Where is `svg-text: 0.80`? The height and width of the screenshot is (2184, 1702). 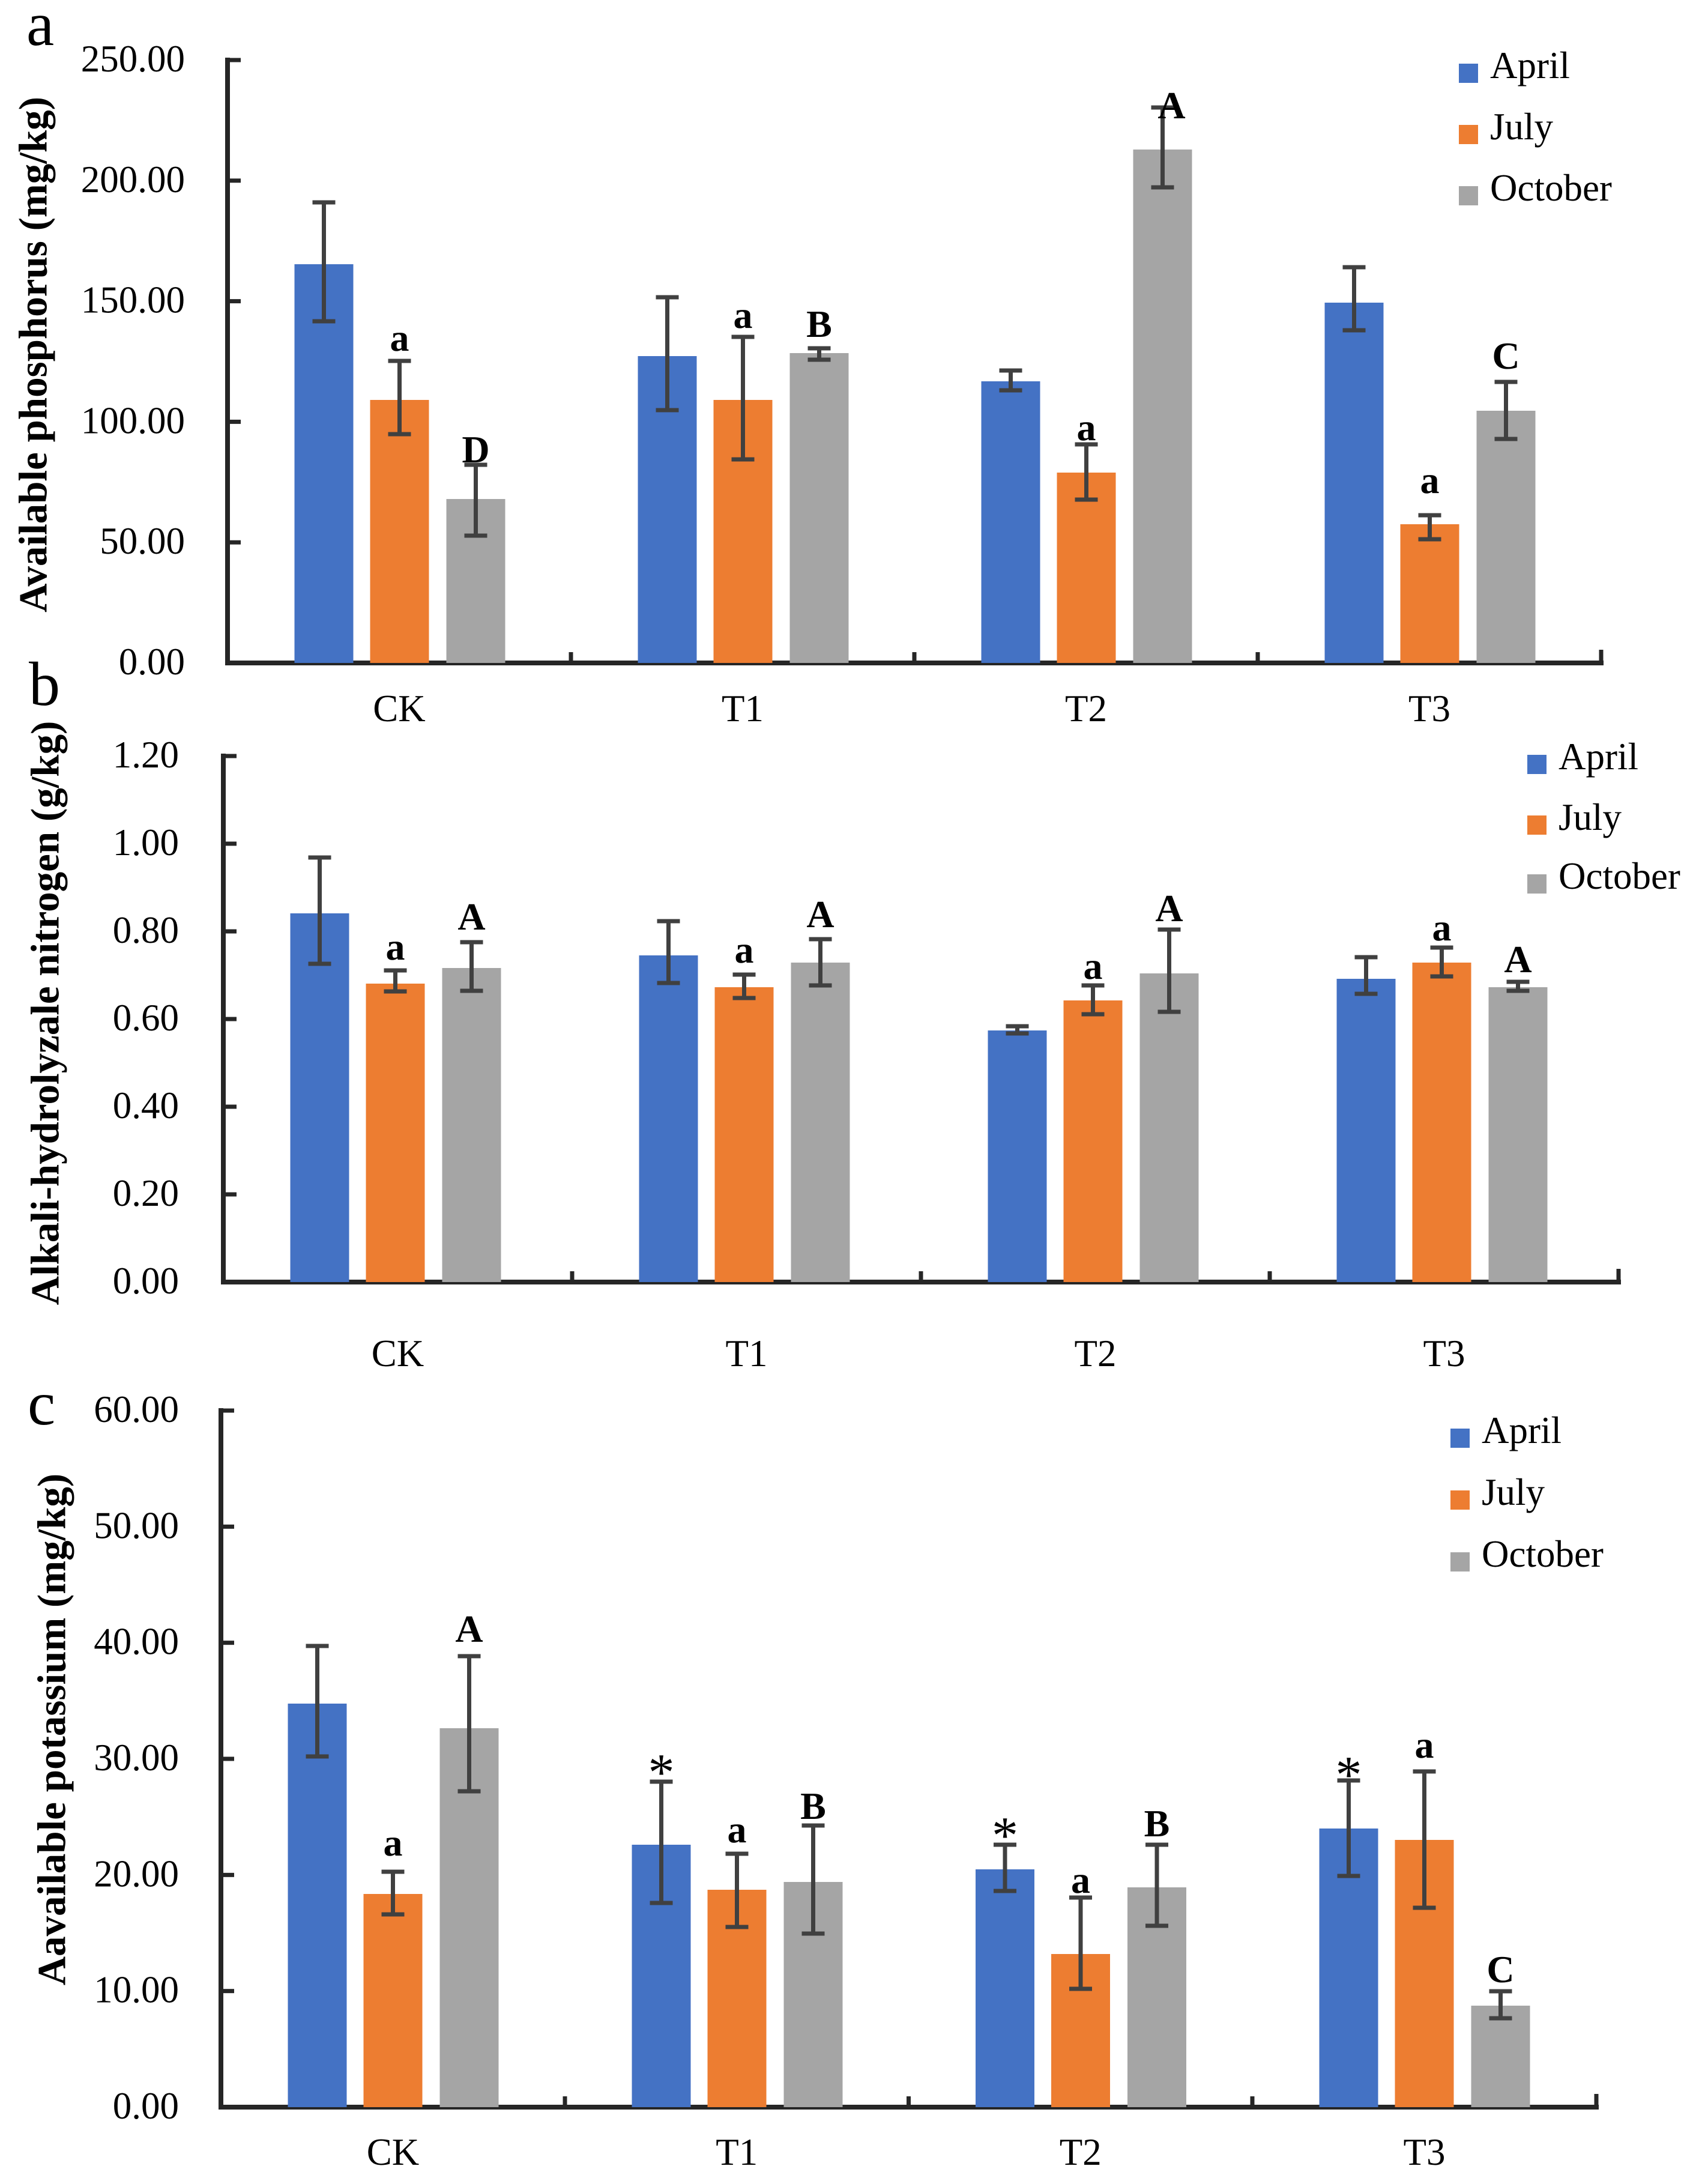 svg-text: 0.80 is located at coordinates (146, 930).